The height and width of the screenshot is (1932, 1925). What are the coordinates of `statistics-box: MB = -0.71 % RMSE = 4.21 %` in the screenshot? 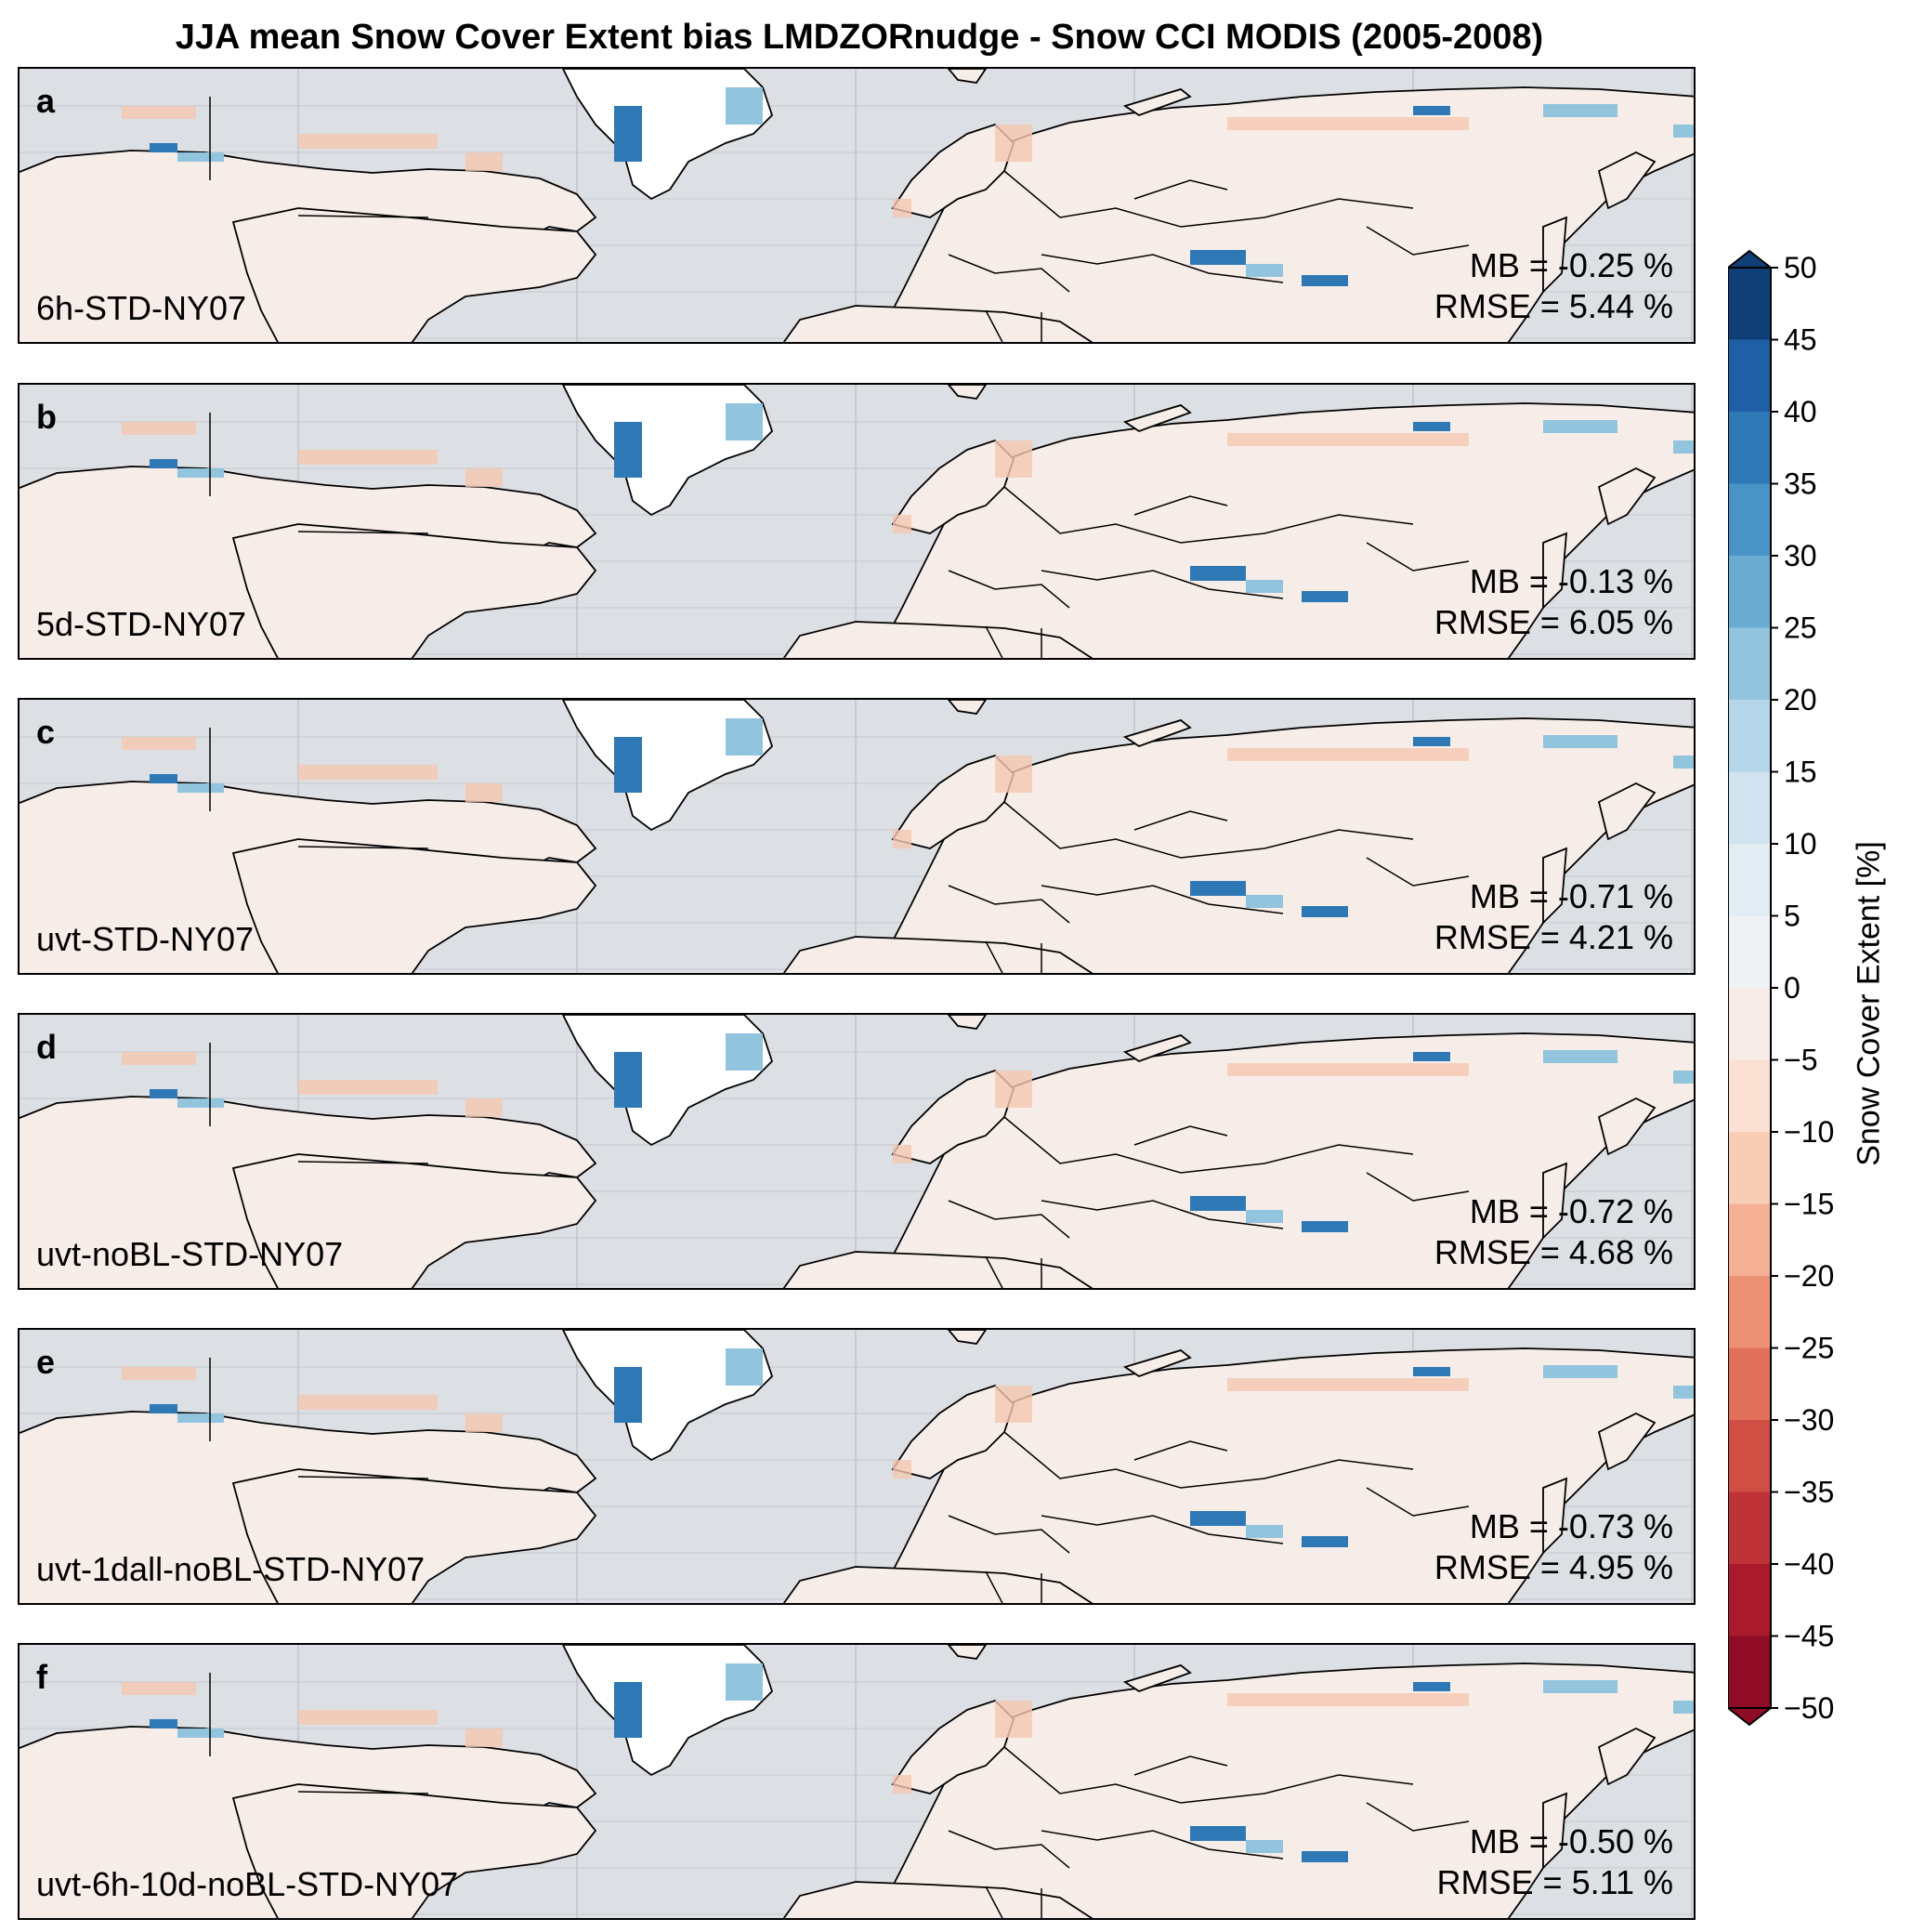 It's located at (1553, 917).